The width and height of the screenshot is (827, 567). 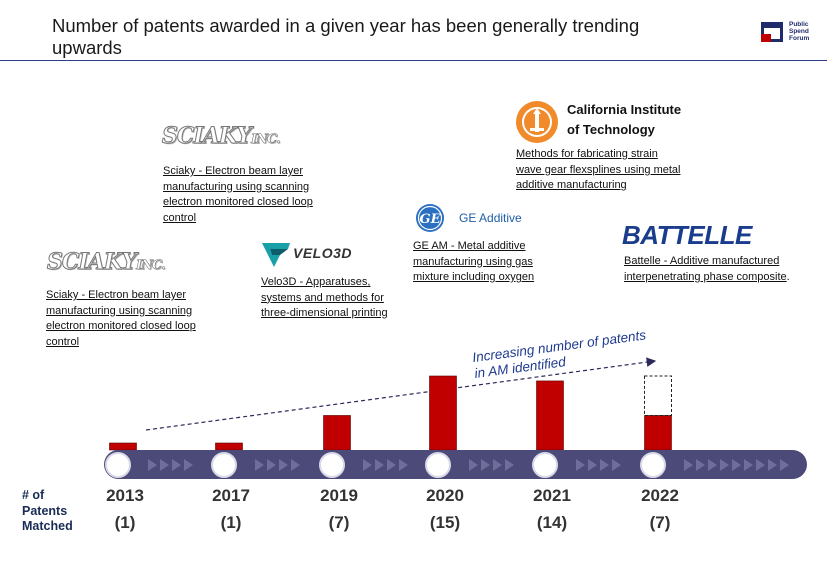 I want to click on sciaky-logo: SCIAKYINC., so click(x=221, y=136).